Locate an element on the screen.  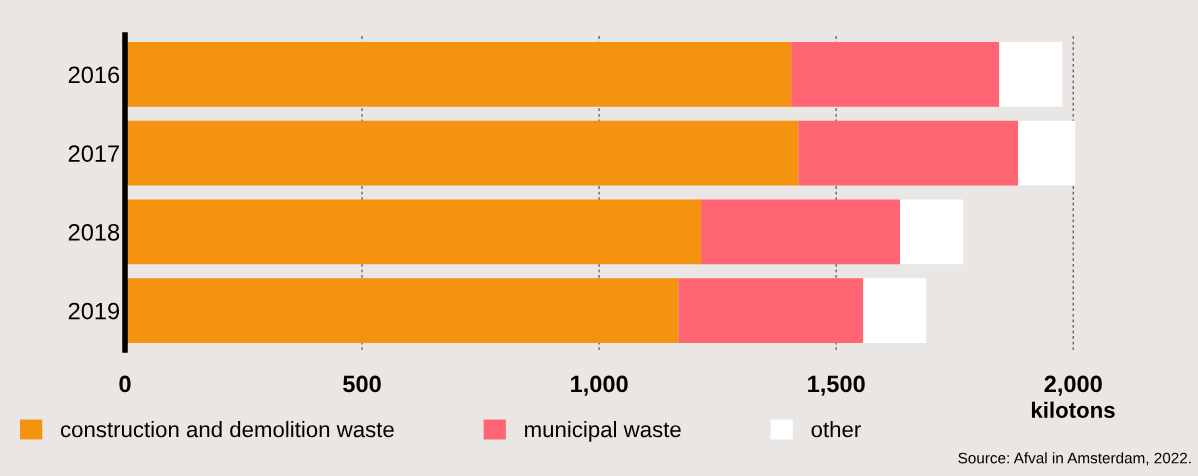
source-note: Source: Afval in Amsterdam, 2022. is located at coordinates (1074, 459).